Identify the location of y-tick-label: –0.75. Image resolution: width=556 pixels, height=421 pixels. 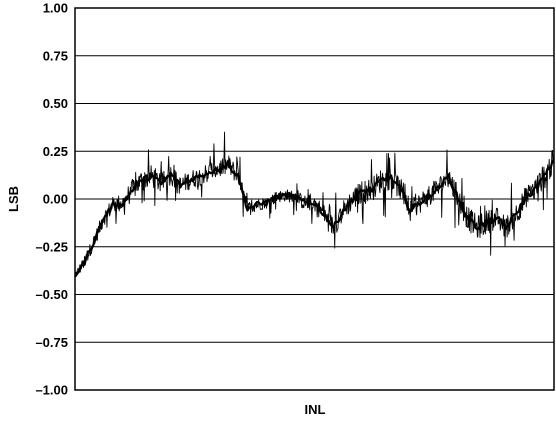
(51, 342).